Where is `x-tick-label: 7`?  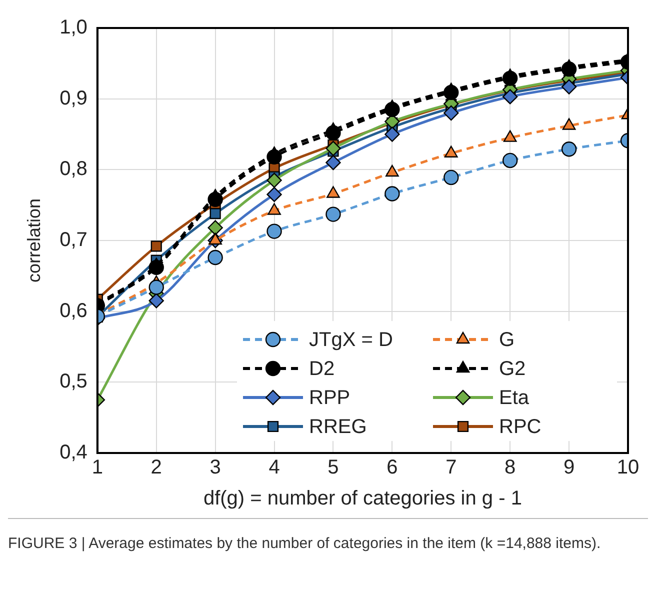
x-tick-label: 7 is located at coordinates (451, 467).